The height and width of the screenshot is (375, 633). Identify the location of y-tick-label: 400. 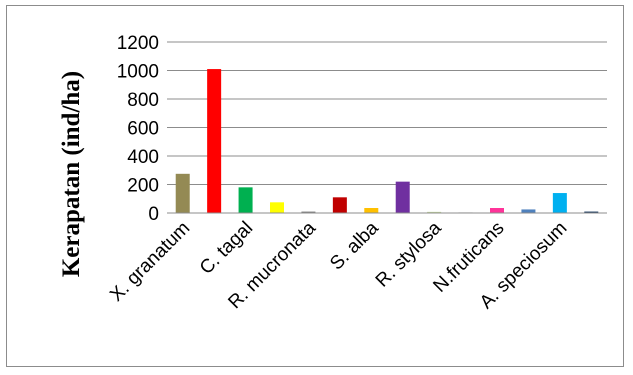
(143, 157).